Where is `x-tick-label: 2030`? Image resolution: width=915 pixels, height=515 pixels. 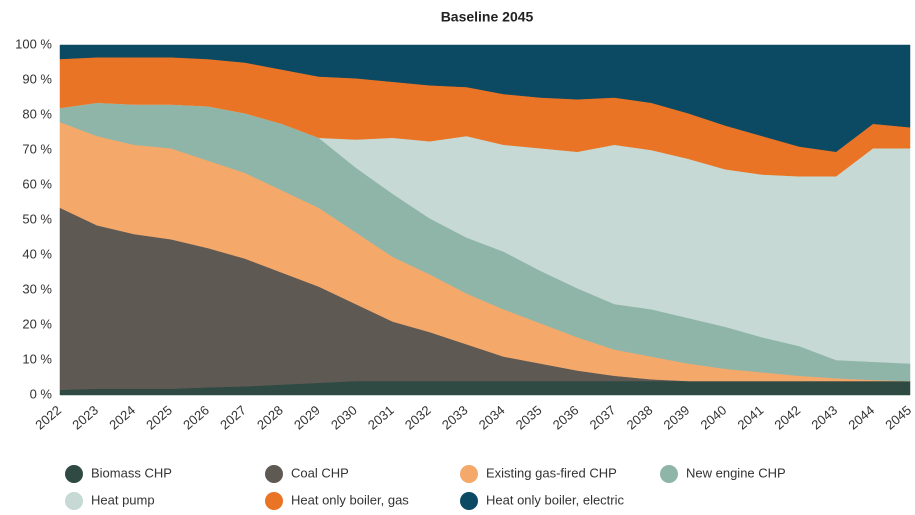 x-tick-label: 2030 is located at coordinates (344, 417).